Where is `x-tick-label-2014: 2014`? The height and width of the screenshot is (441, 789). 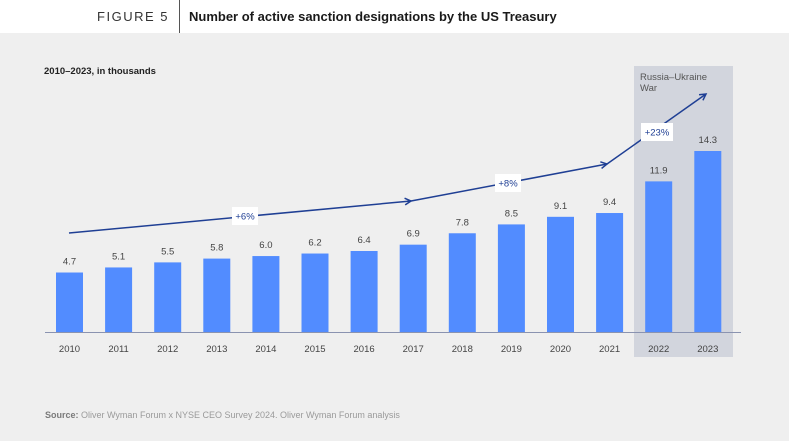 x-tick-label-2014: 2014 is located at coordinates (265, 349).